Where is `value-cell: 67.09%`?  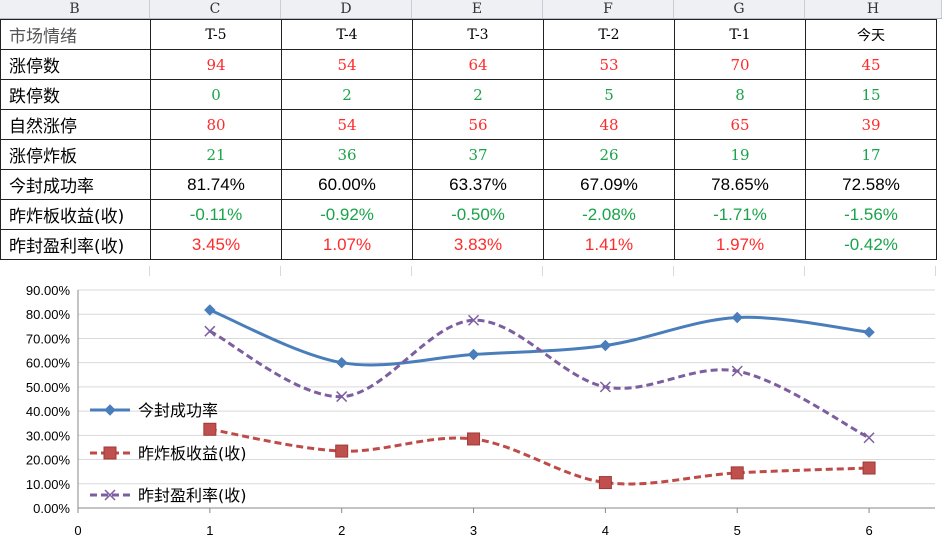 value-cell: 67.09% is located at coordinates (609, 184).